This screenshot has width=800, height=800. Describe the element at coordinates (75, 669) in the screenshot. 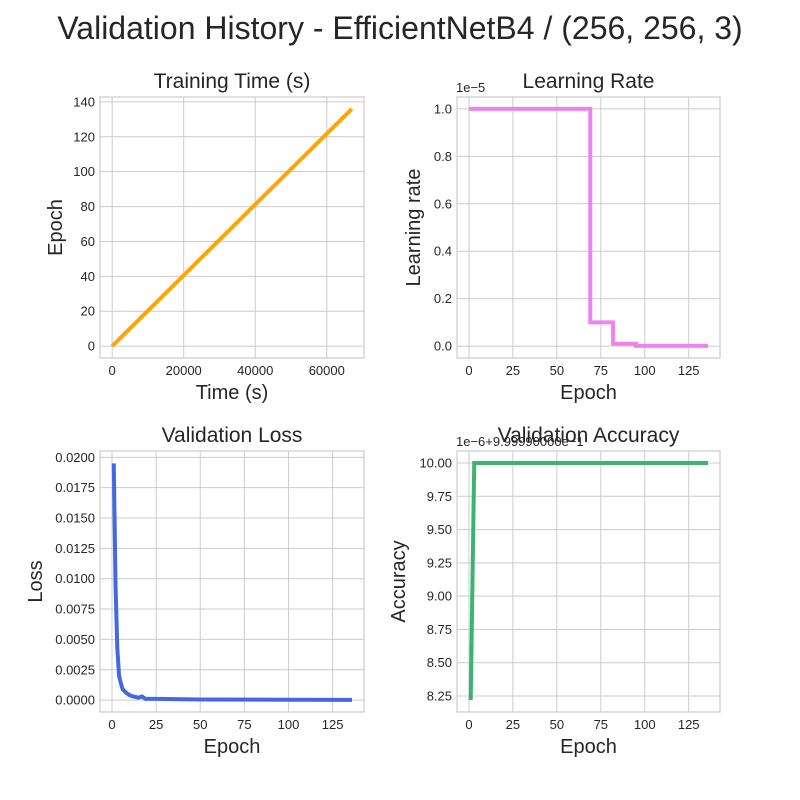

I see `validation-loss-ytick-label: 0.0025` at that location.